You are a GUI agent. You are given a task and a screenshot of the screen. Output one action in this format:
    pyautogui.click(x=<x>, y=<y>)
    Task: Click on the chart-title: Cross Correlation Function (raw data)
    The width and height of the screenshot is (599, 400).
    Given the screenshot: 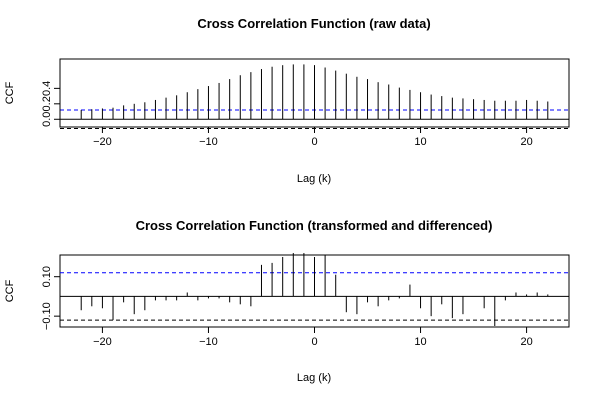 What is the action you would take?
    pyautogui.click(x=313, y=23)
    